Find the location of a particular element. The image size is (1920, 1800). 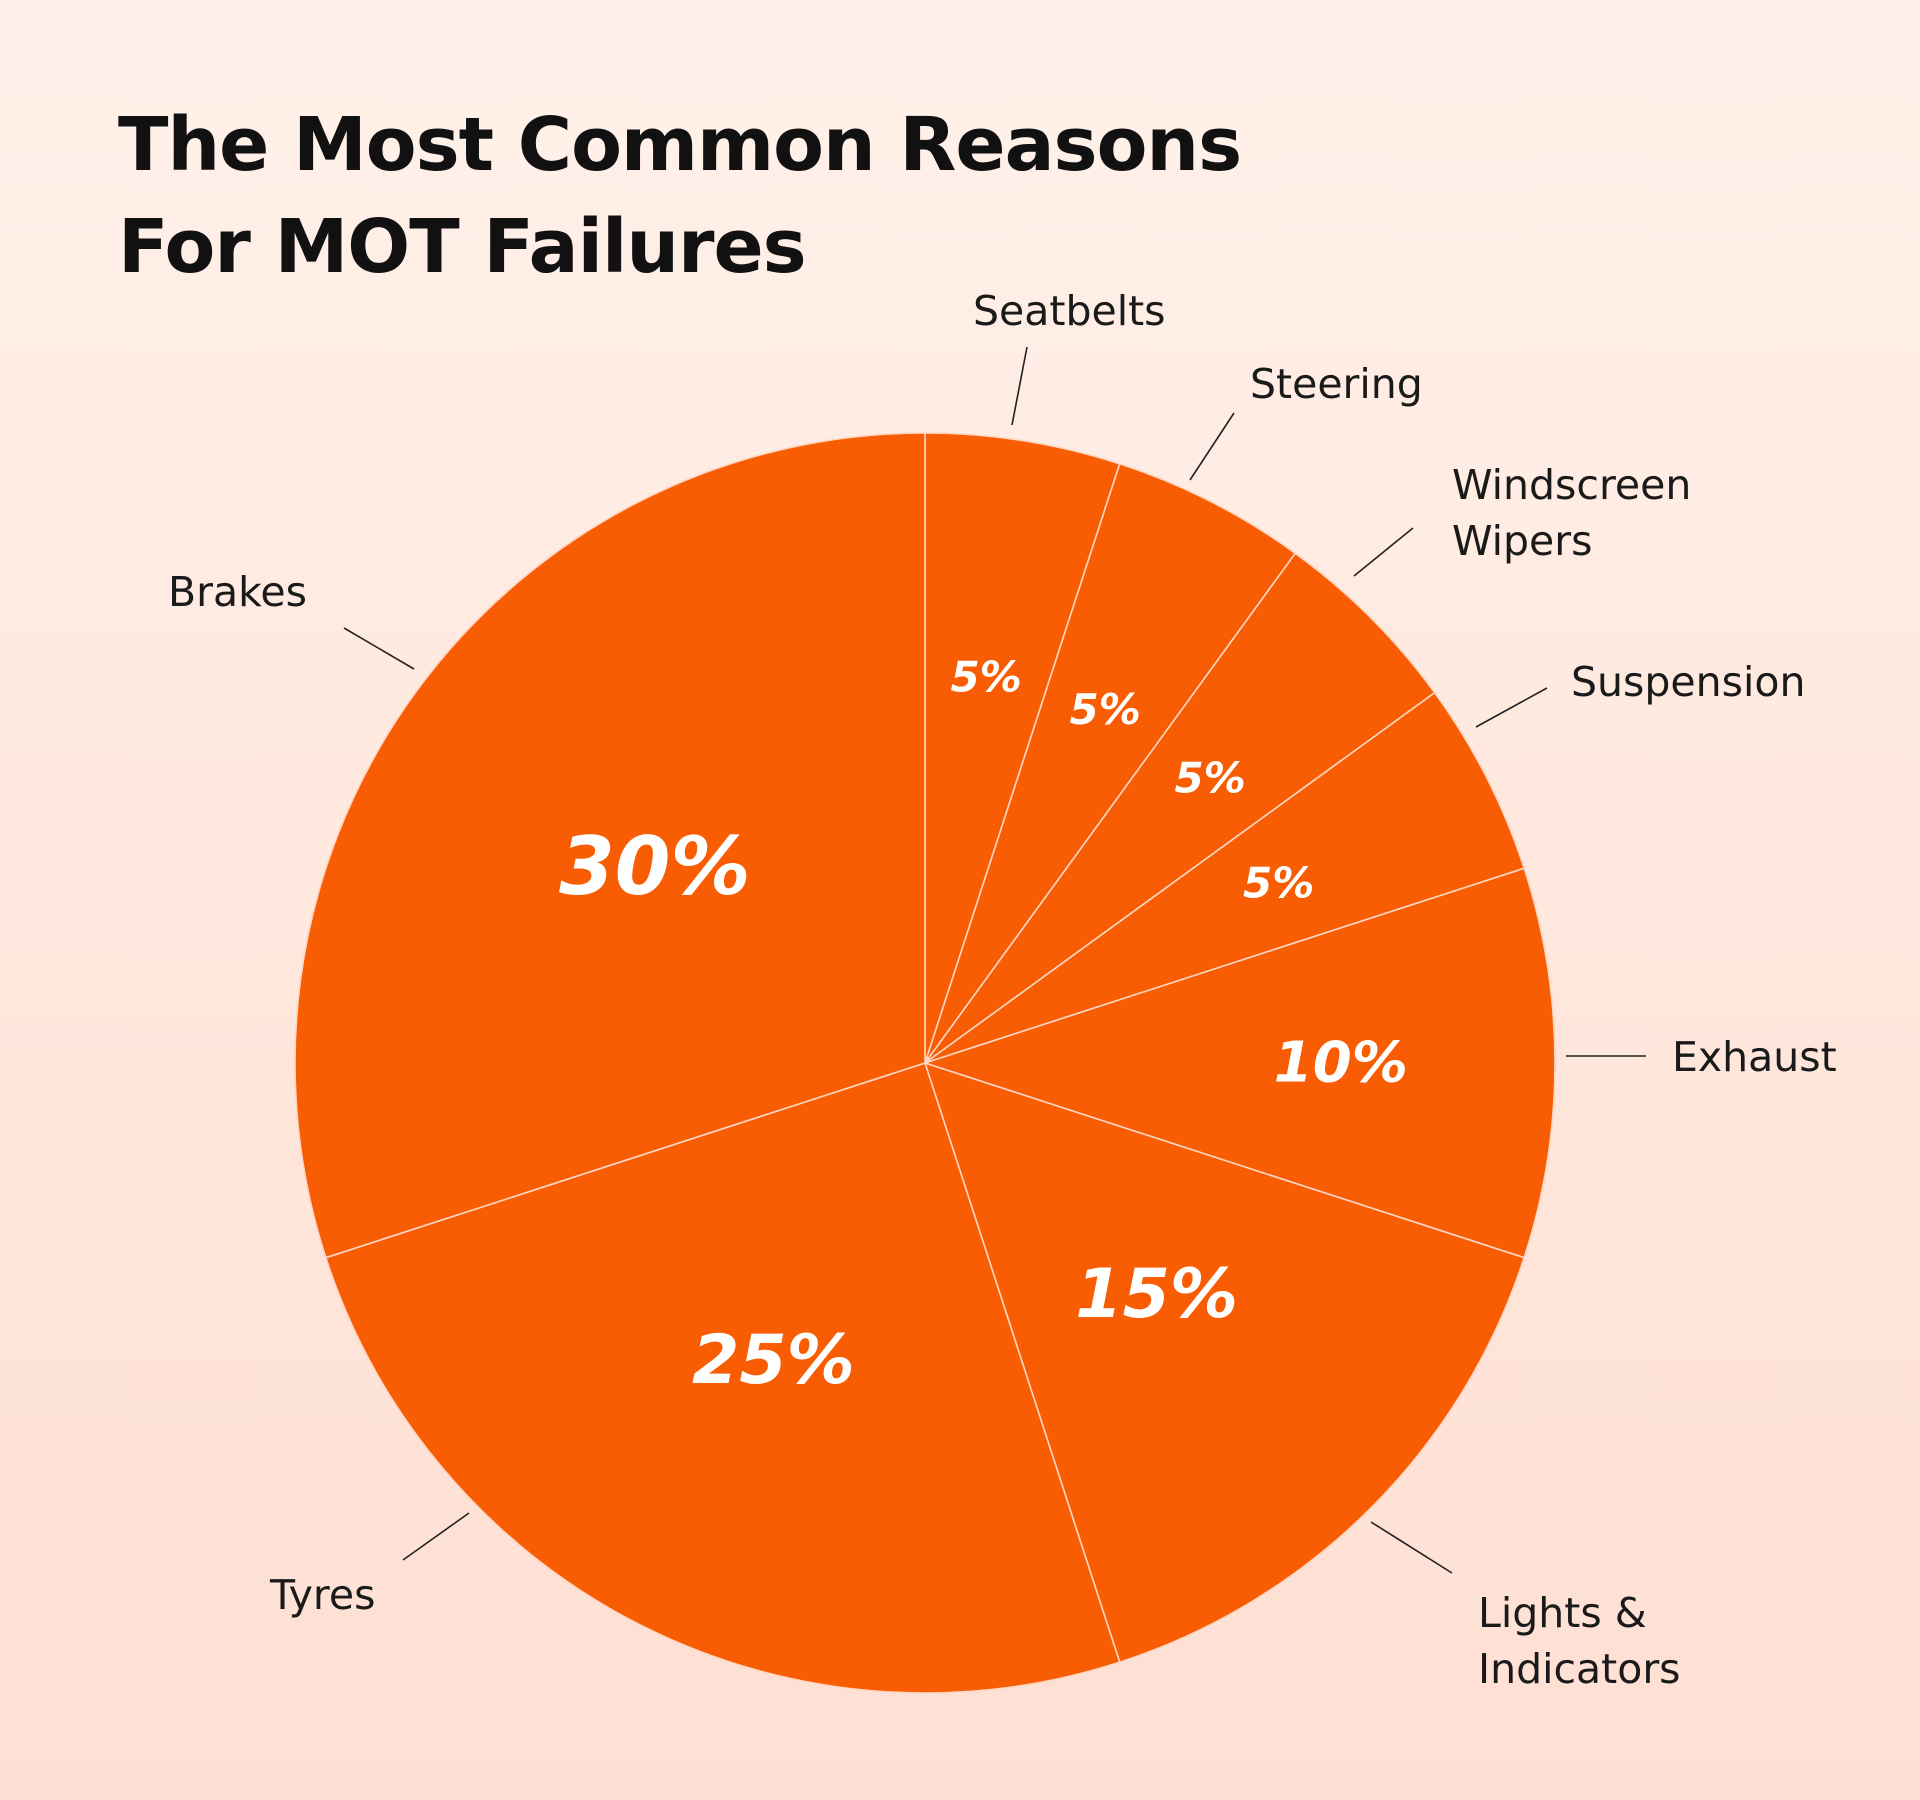

slice-exhaust is located at coordinates (1239, 1063).